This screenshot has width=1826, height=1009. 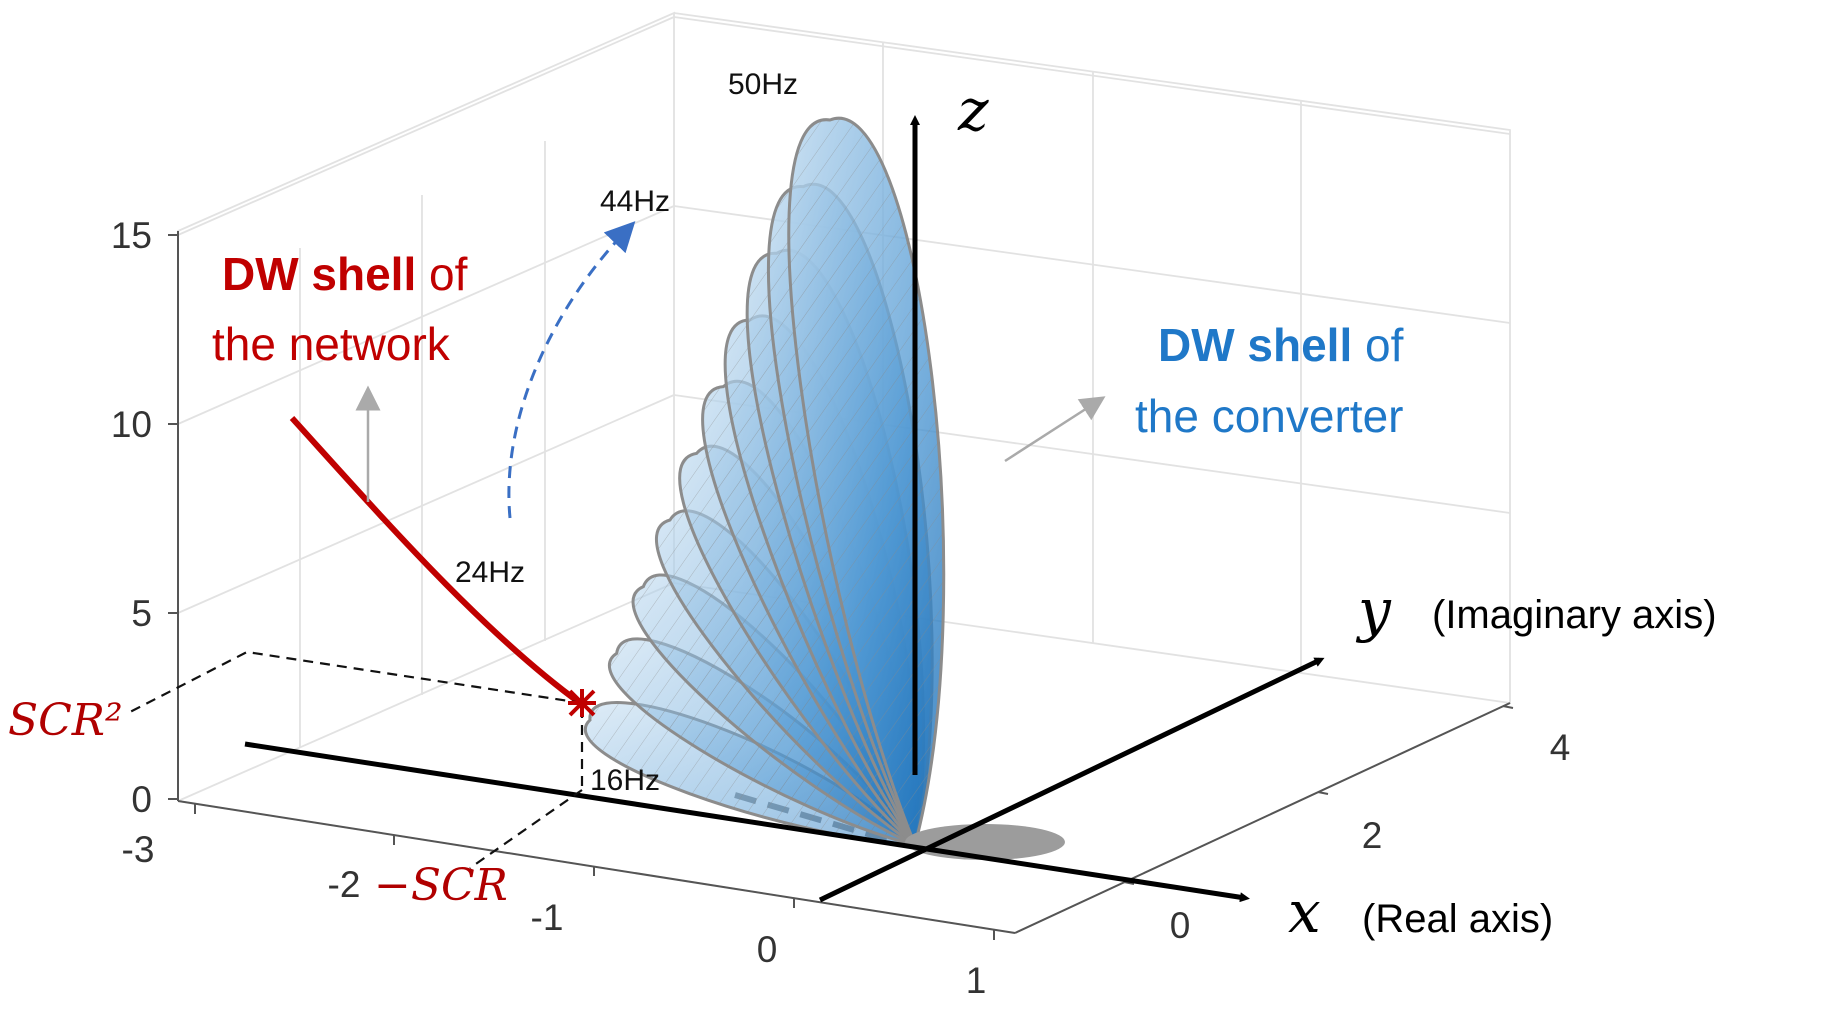 I want to click on y-tick-labels: 0 2 4, so click(x=1370, y=836).